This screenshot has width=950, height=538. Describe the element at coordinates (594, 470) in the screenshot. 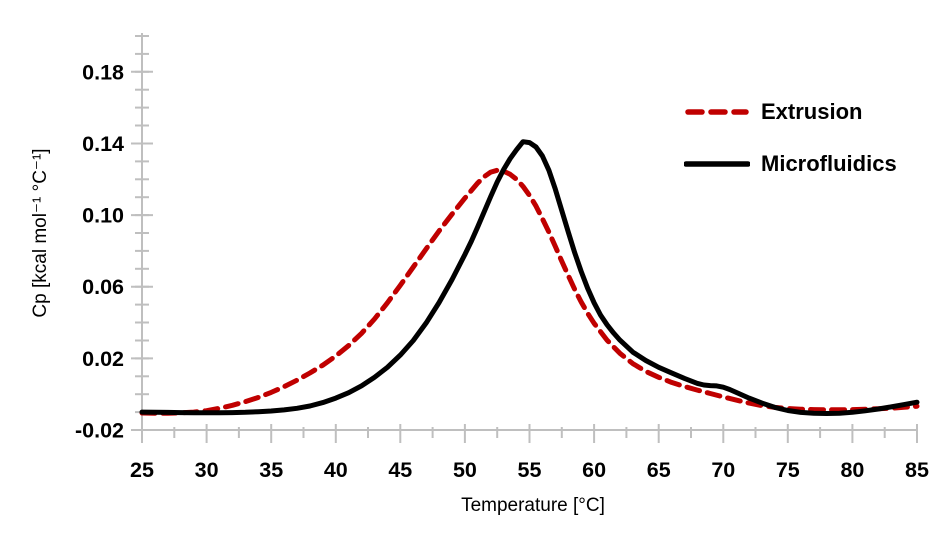

I see `x-tick-label: 60` at that location.